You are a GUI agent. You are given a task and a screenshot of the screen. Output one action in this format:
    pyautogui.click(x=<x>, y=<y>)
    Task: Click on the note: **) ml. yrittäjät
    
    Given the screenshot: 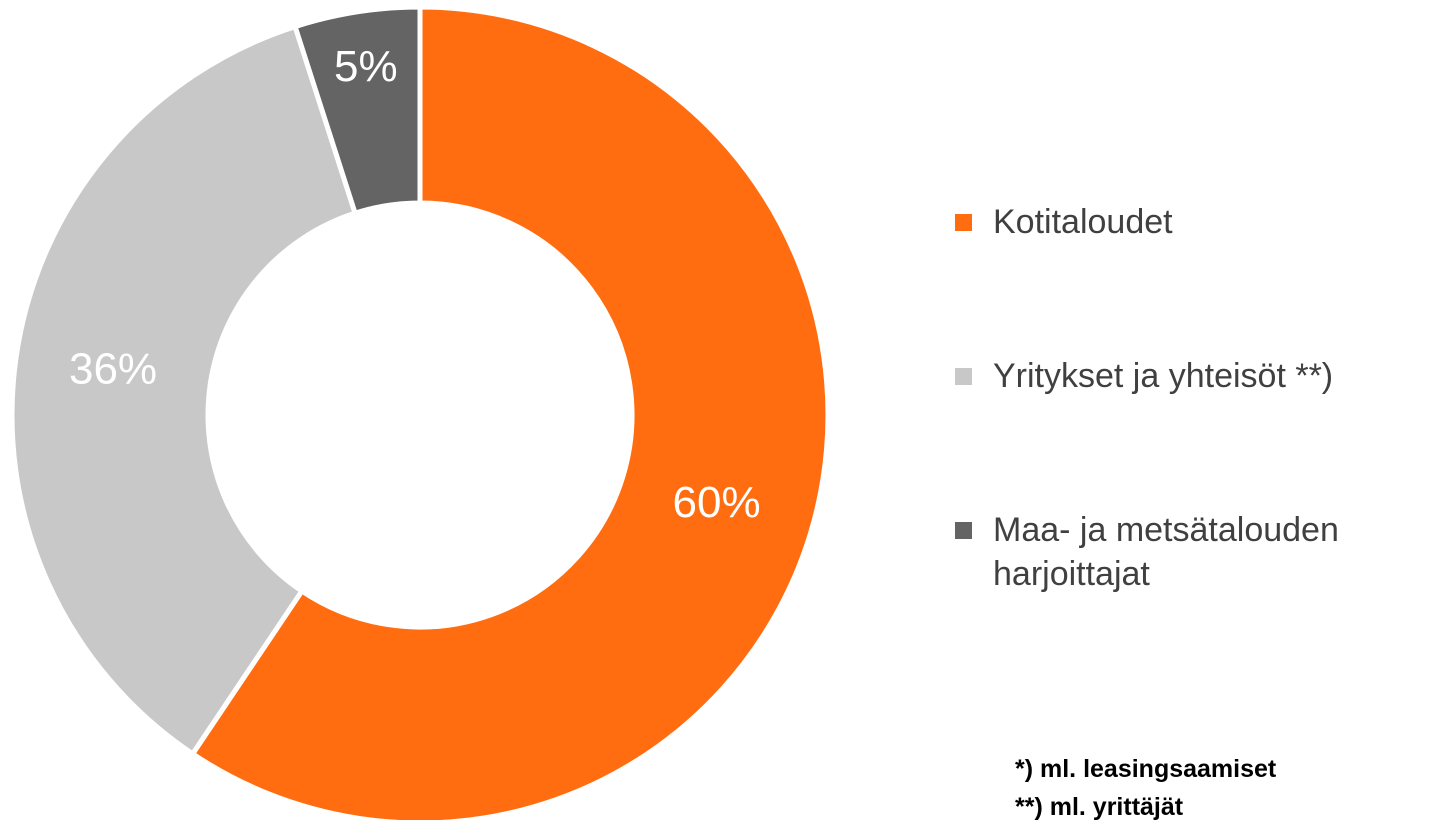 What is the action you would take?
    pyautogui.click(x=1099, y=806)
    